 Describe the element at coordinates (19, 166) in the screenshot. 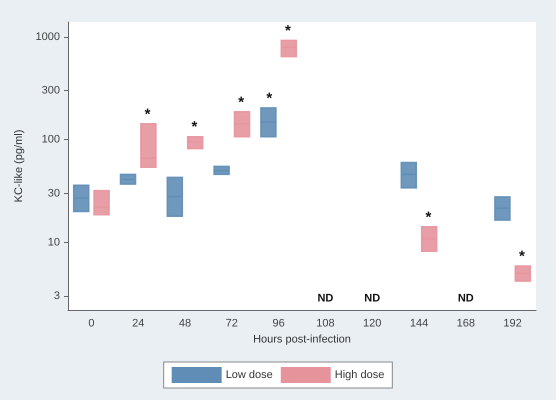

I see `y-axis-title: KC-like (pg/ml)` at that location.